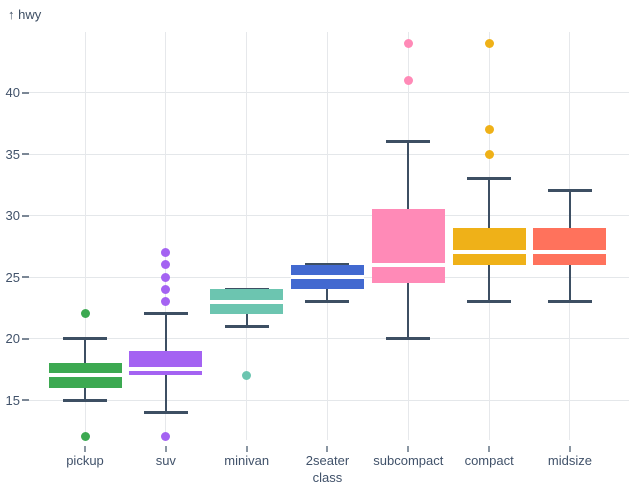 Image resolution: width=640 pixels, height=503 pixels. I want to click on x-axis-title: class, so click(327, 477).